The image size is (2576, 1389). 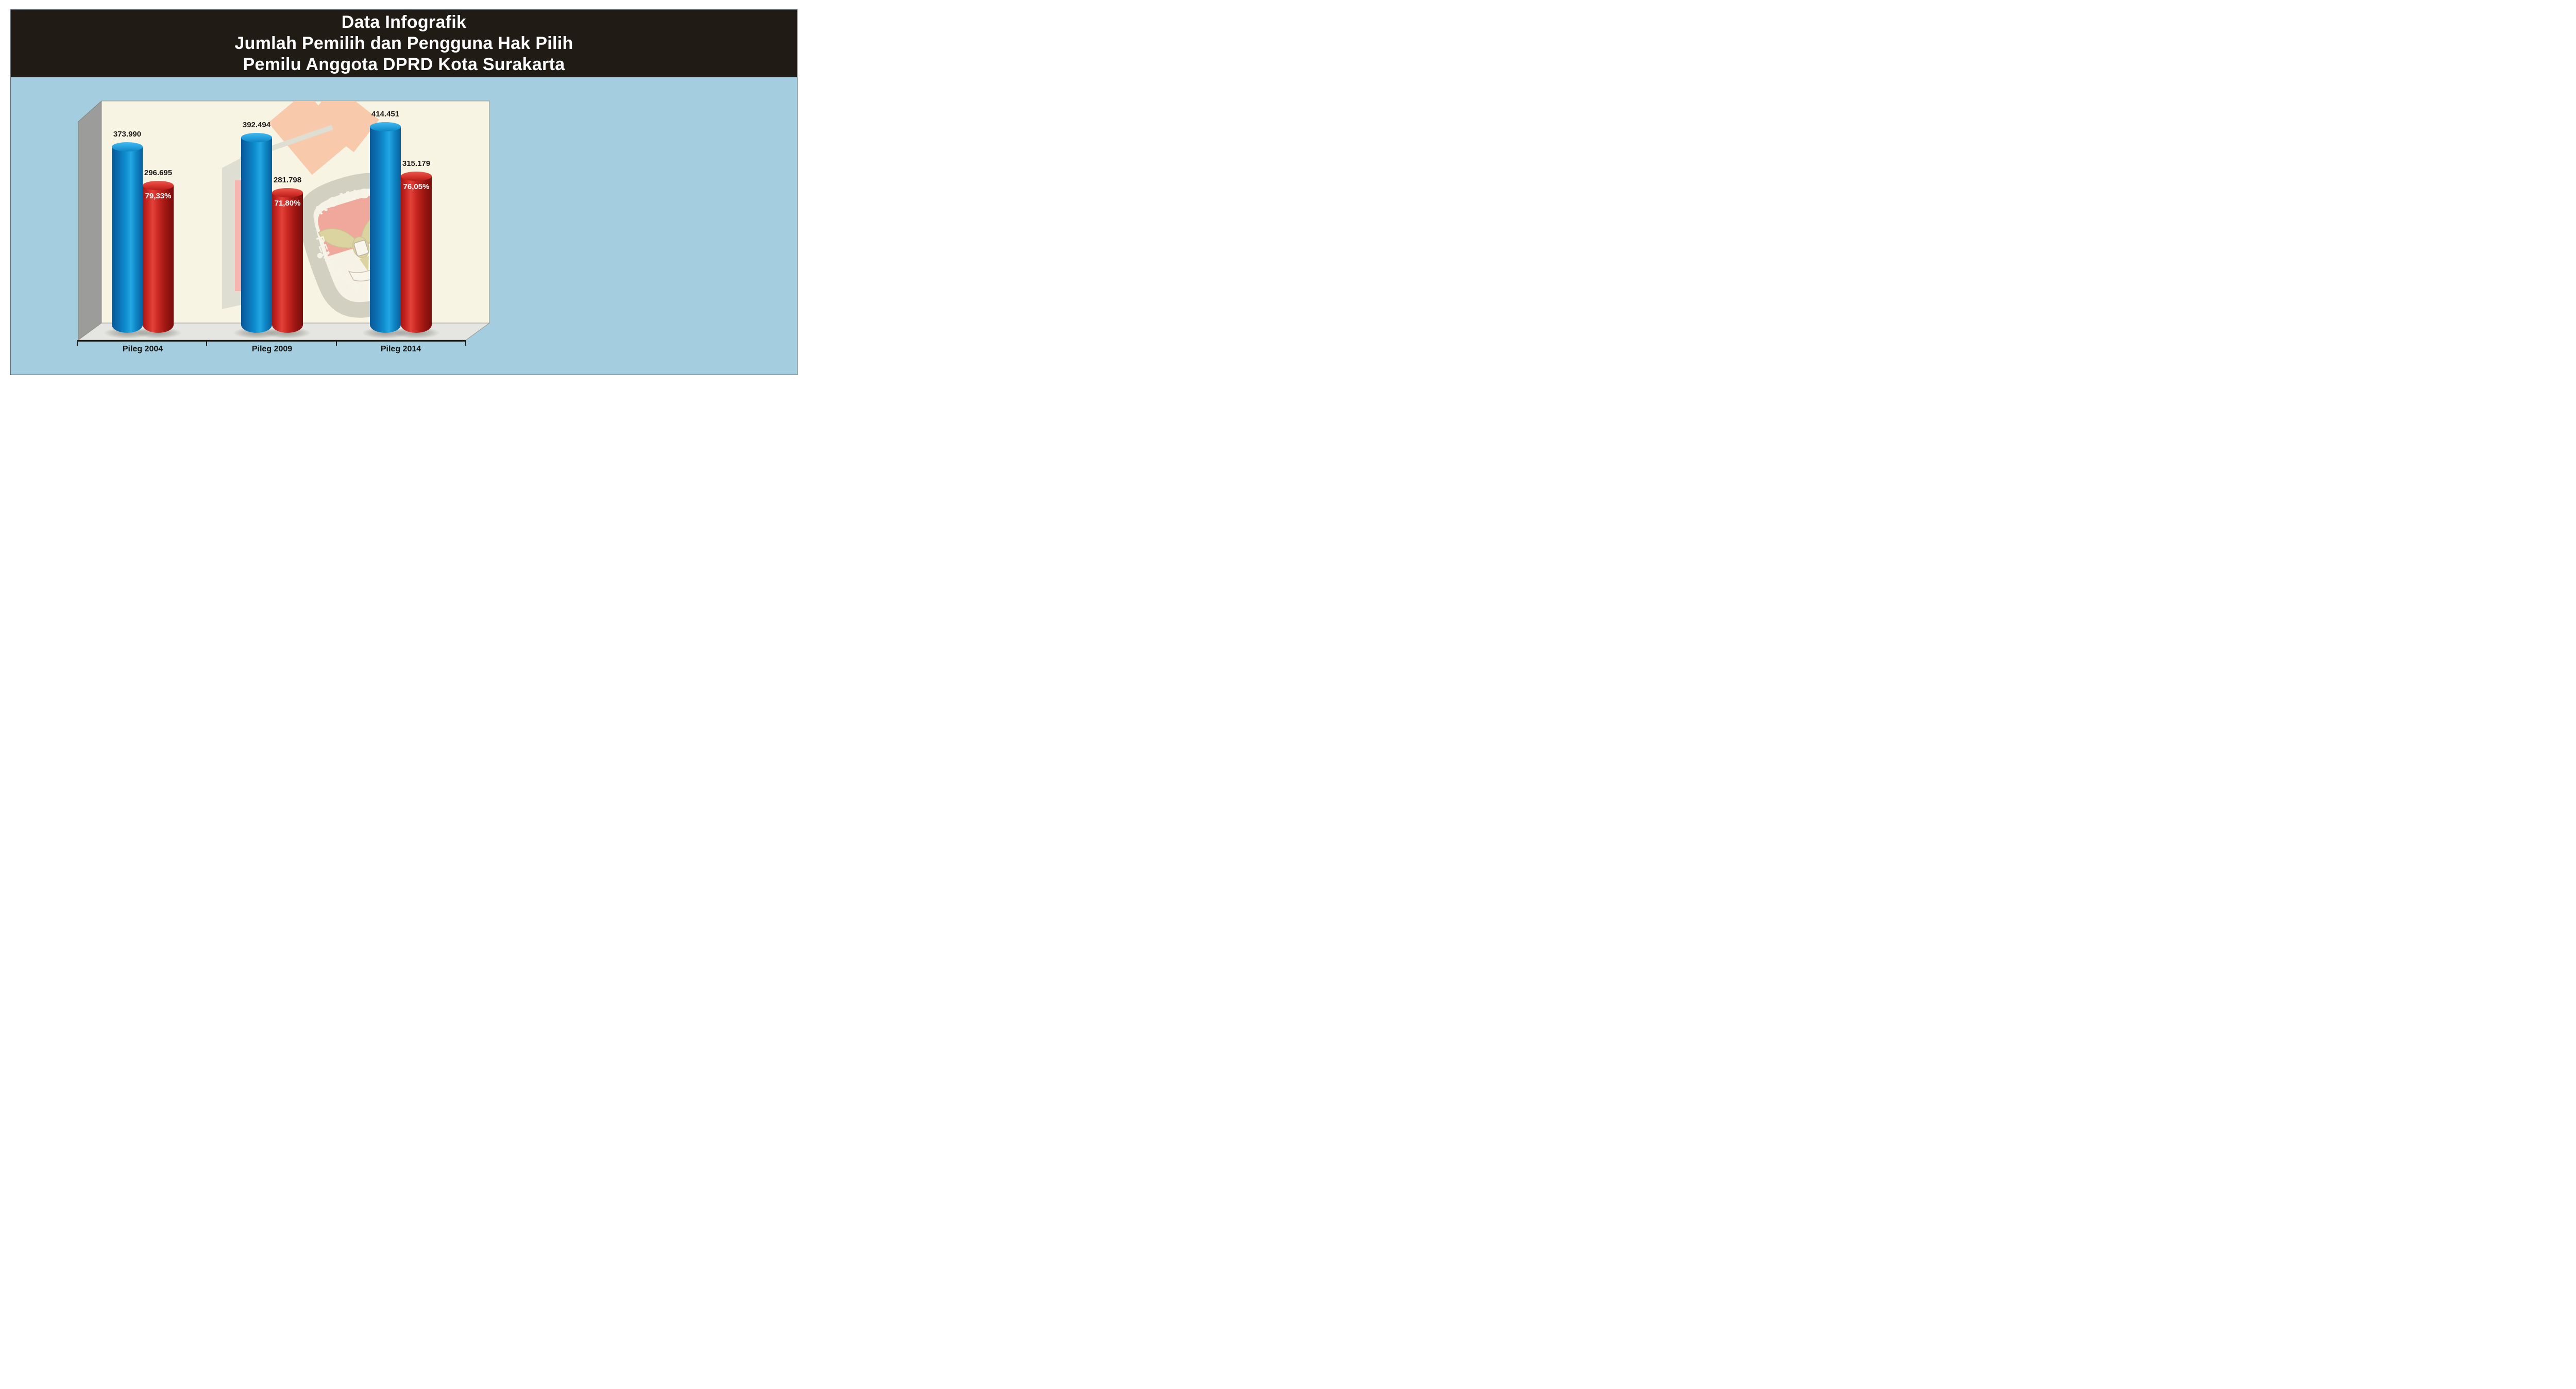 I want to click on bar-cap-pengguna-hak-pilih-pileg-2004, so click(x=158, y=185).